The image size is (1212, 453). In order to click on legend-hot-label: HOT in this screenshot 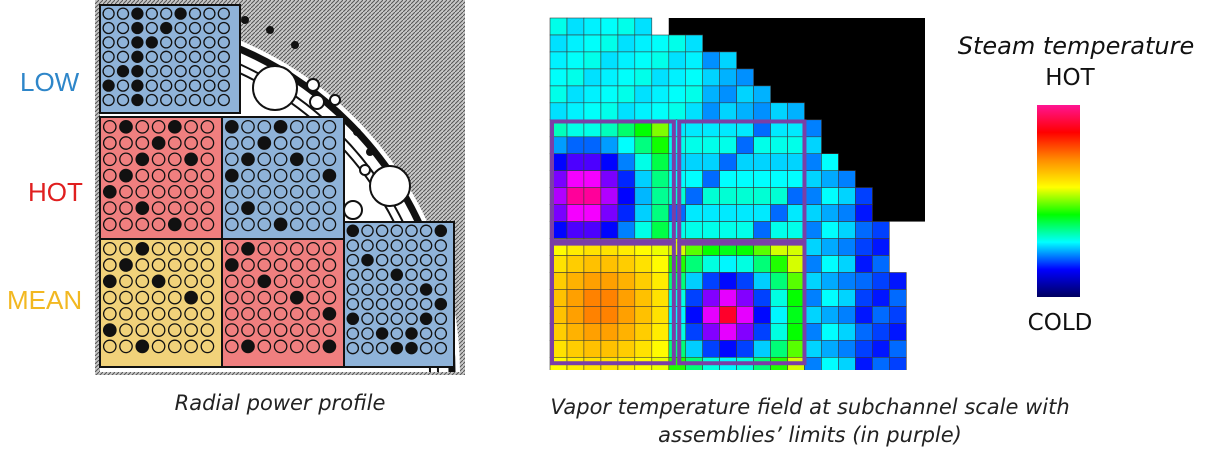, I will do `click(1070, 78)`.